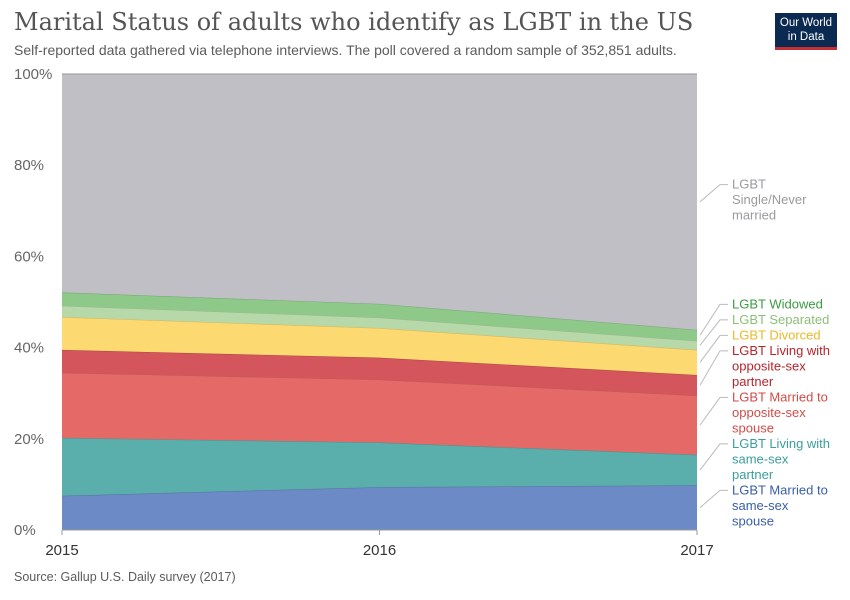 This screenshot has height=600, width=850. Describe the element at coordinates (806, 37) in the screenshot. I see `logo-line-2: in Data` at that location.